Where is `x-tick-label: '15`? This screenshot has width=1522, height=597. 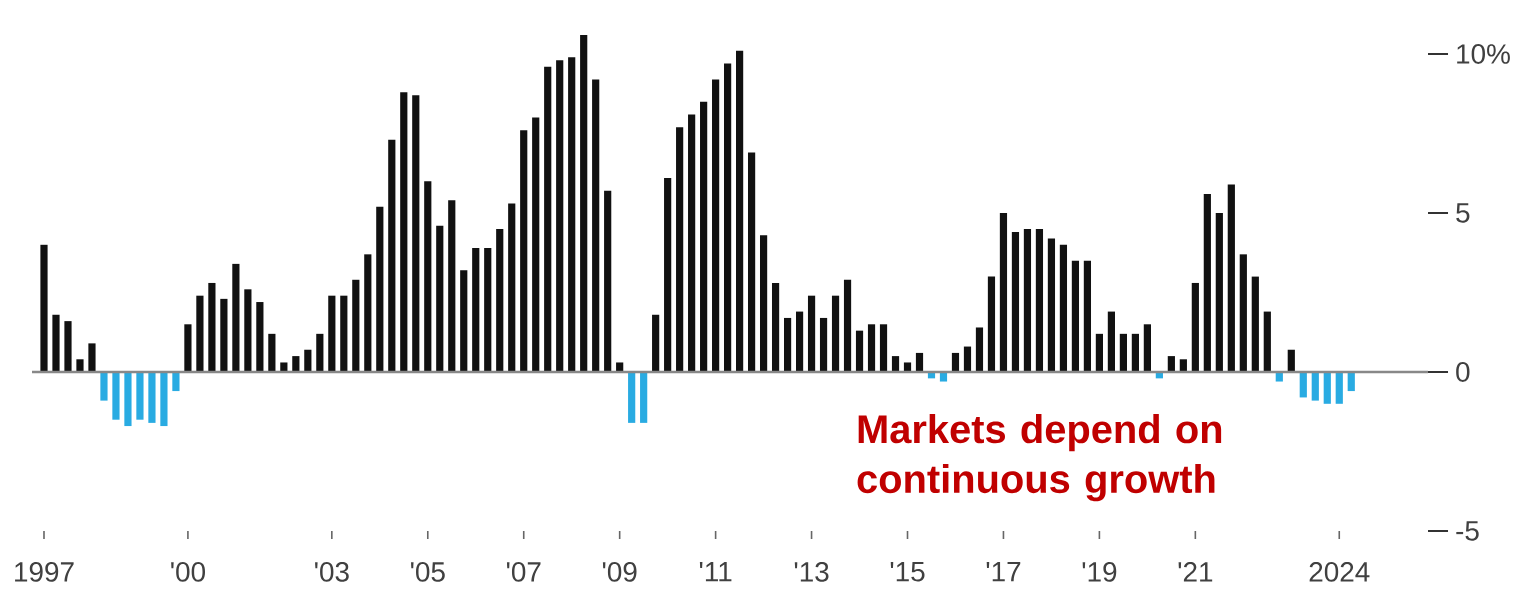 x-tick-label: '15 is located at coordinates (907, 572).